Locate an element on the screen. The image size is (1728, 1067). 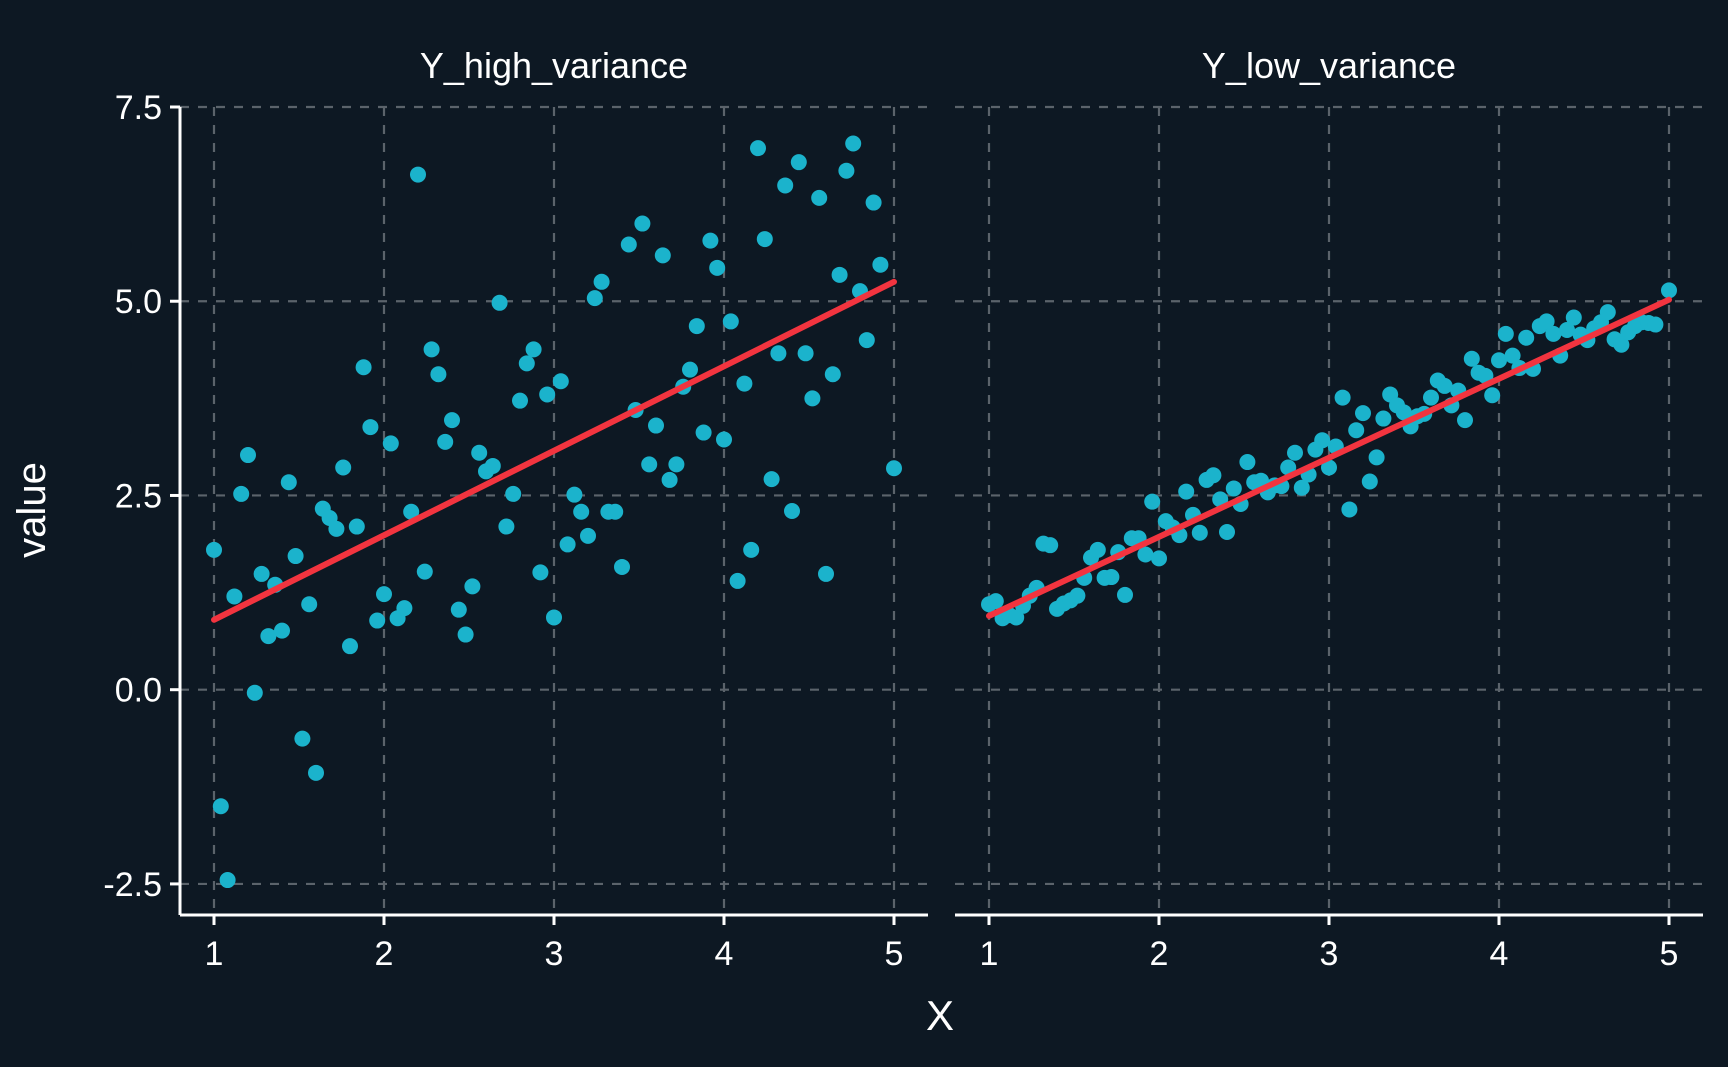
y-tick-label: 5.0 is located at coordinates (138, 302).